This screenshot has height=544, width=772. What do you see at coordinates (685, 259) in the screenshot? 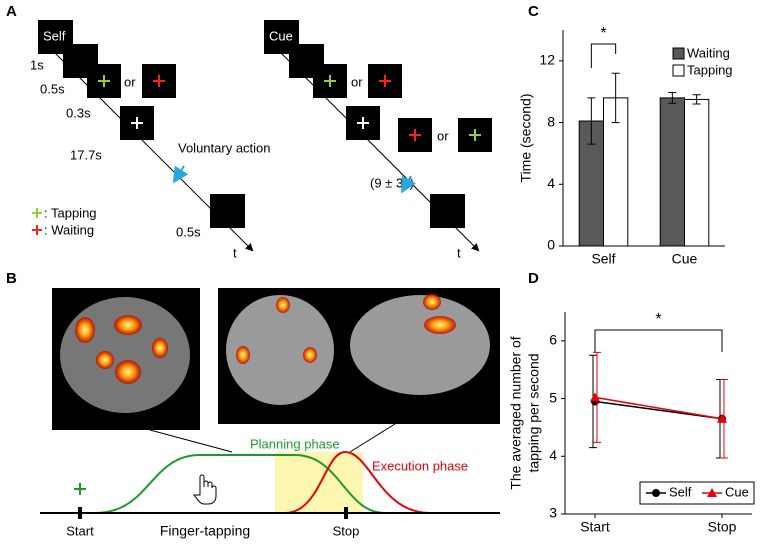
I see `x-tick-label: Cue` at bounding box center [685, 259].